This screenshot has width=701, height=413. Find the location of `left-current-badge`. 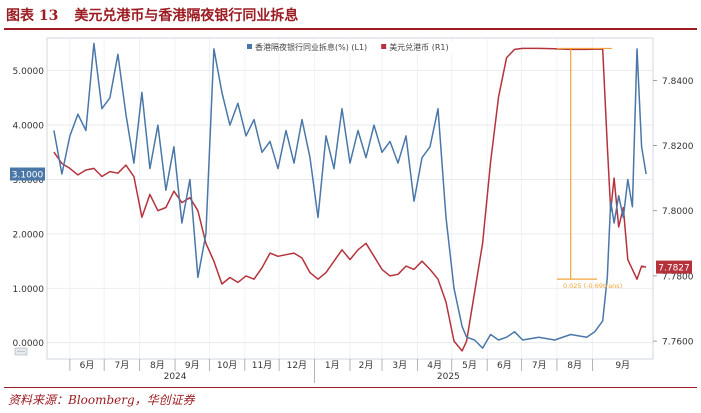

left-current-badge is located at coordinates (27, 174).